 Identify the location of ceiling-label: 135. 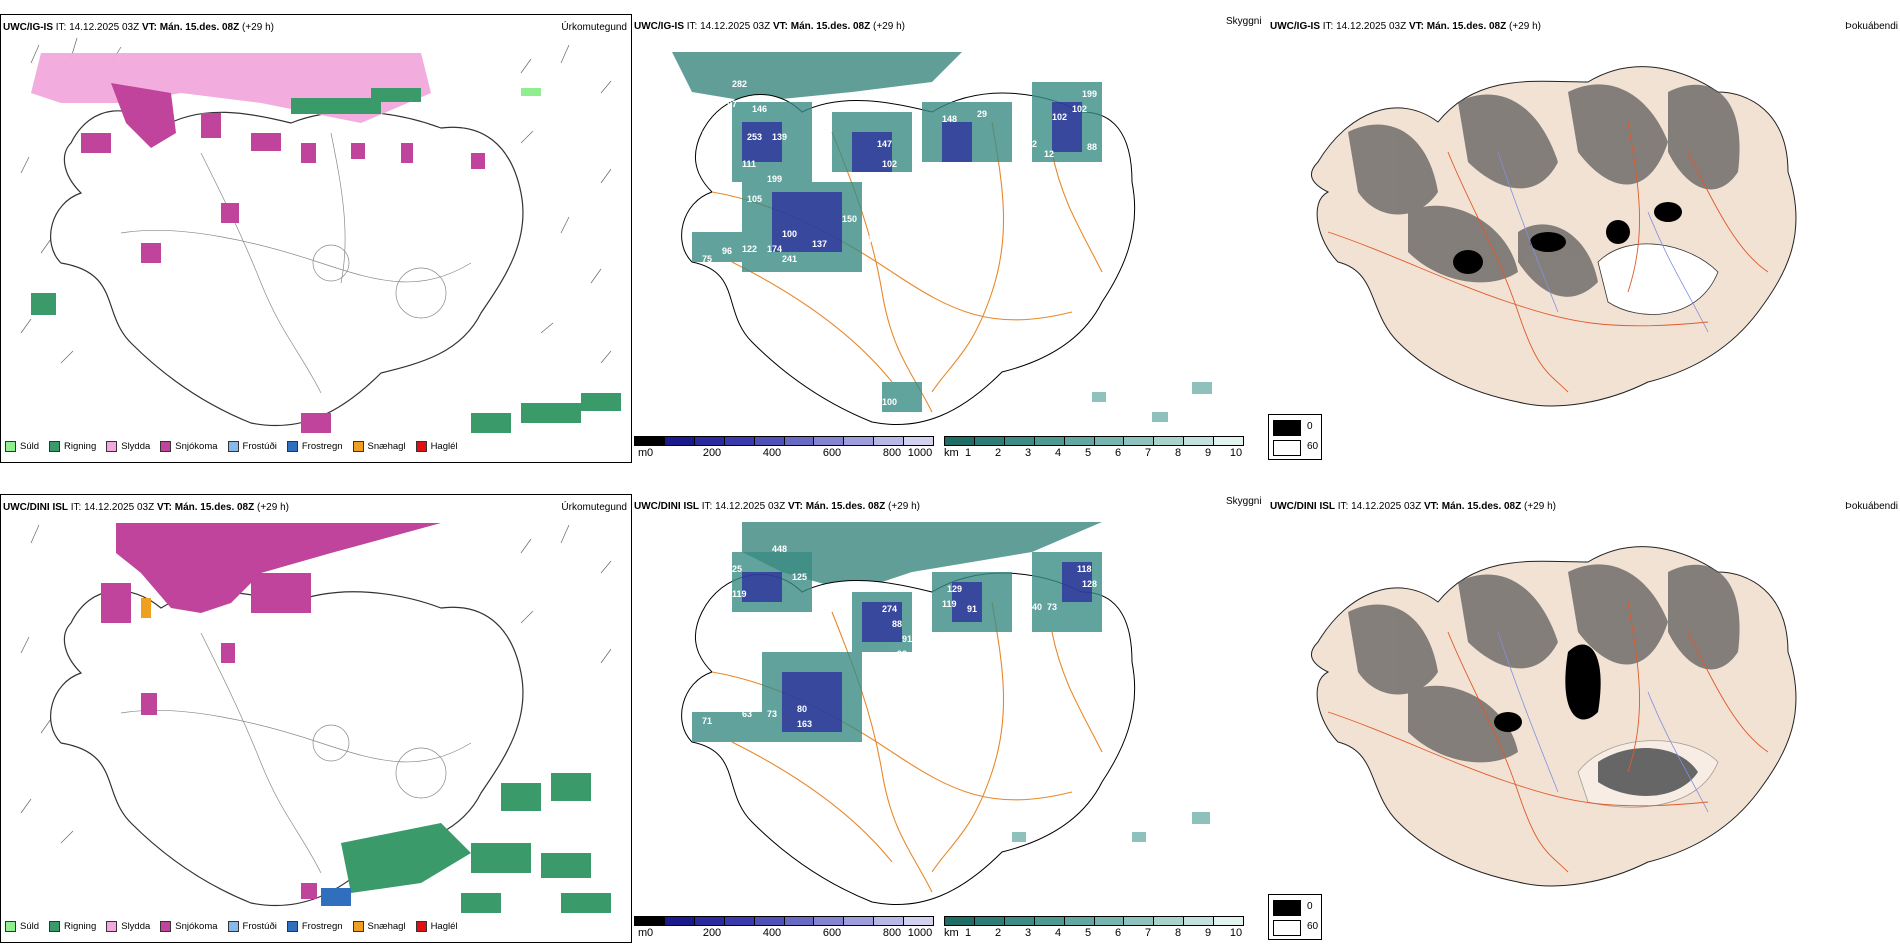
(834, 309).